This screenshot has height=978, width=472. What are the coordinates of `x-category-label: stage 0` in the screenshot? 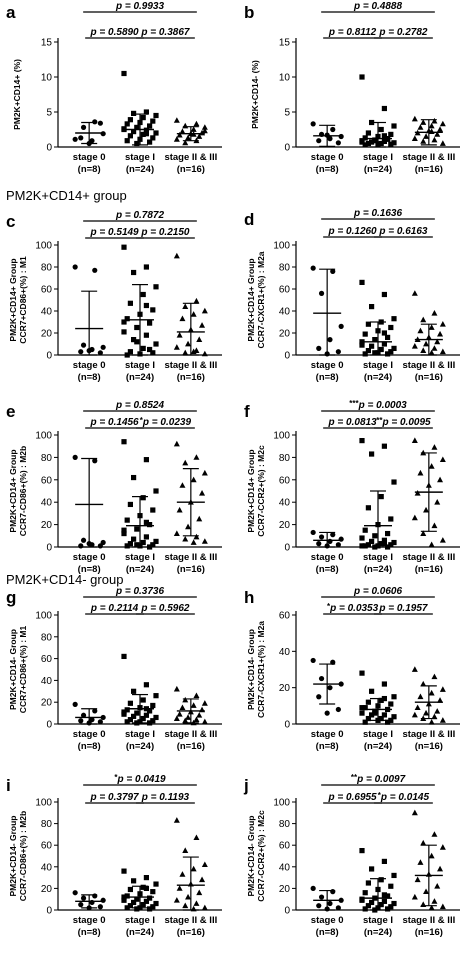 It's located at (327, 734).